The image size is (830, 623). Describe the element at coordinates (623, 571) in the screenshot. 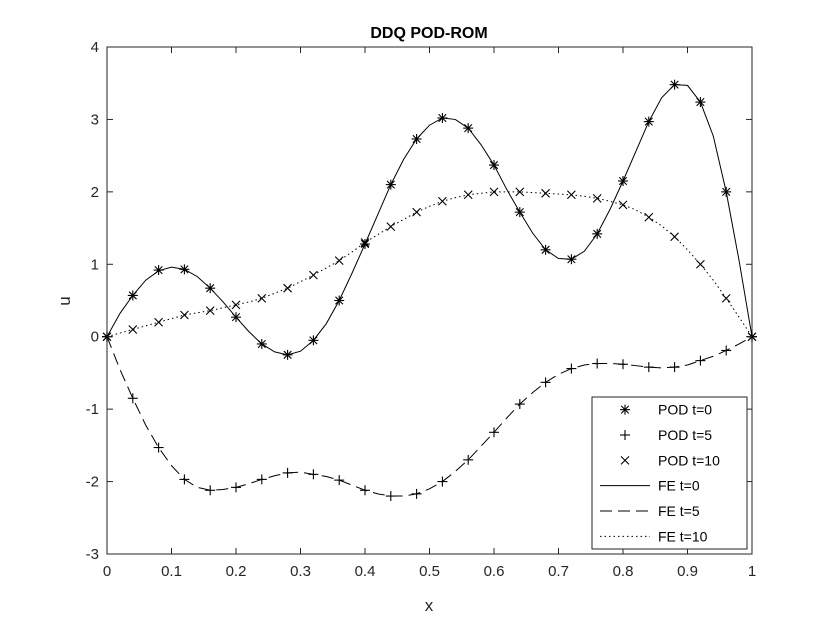

I see `x-tick-label: 0.8` at that location.